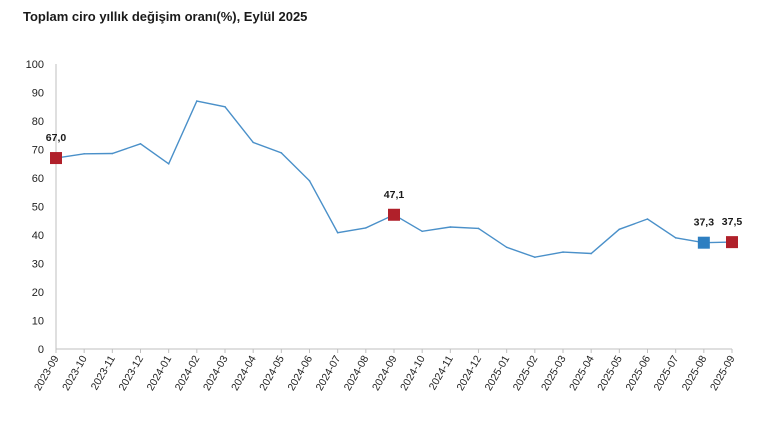  I want to click on x-tick-label: 2024-01, so click(160, 373).